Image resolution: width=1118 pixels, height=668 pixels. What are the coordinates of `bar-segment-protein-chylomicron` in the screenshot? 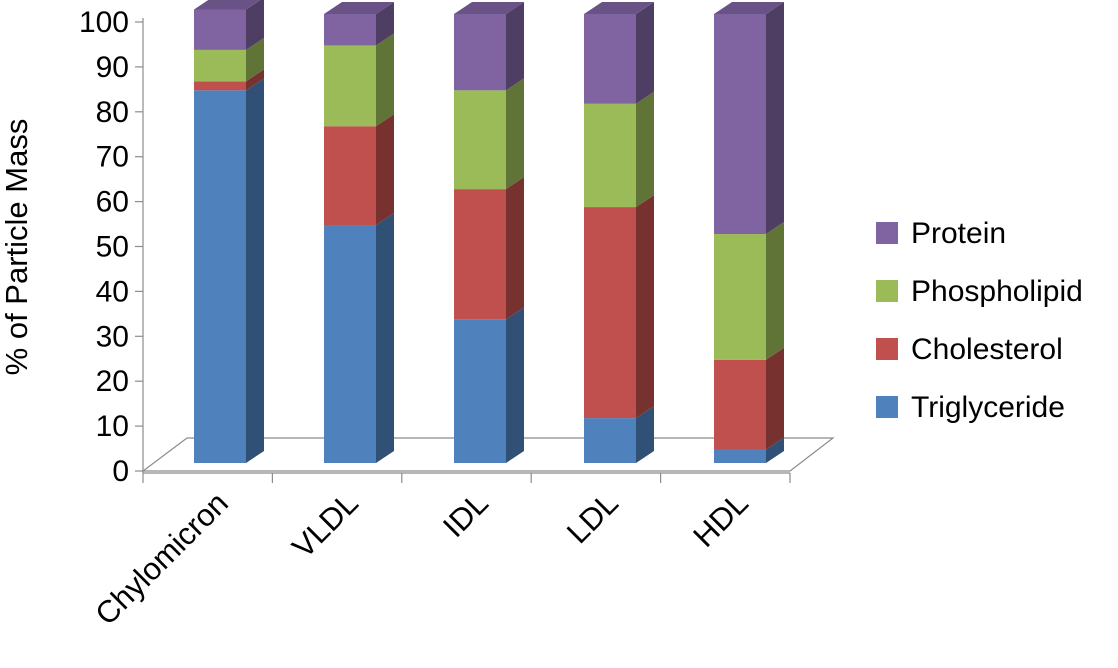 It's located at (229, 25).